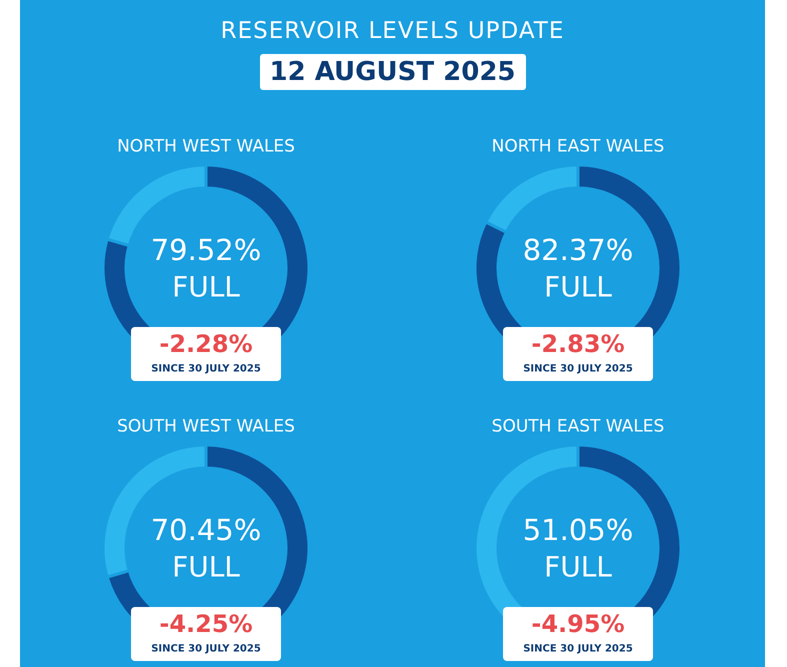 The width and height of the screenshot is (787, 667). Describe the element at coordinates (206, 530) in the screenshot. I see `data-label: 70.45%` at that location.